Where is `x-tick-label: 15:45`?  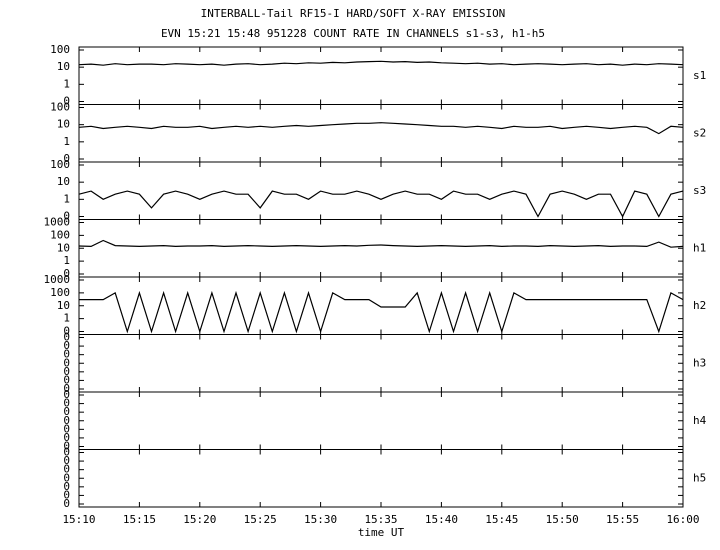 x-tick-label: 15:45 is located at coordinates (501, 519).